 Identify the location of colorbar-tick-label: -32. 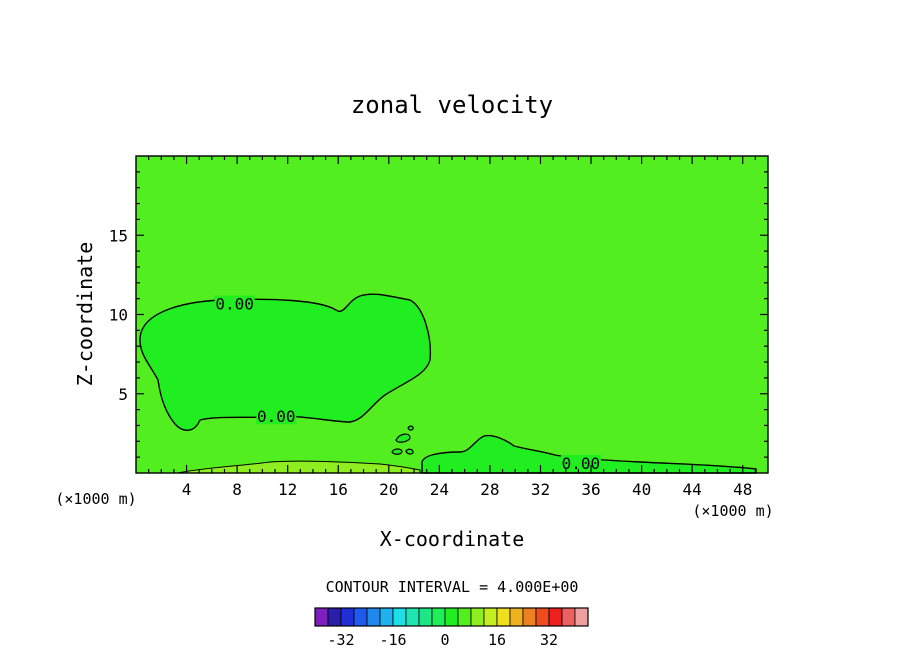
(340, 640).